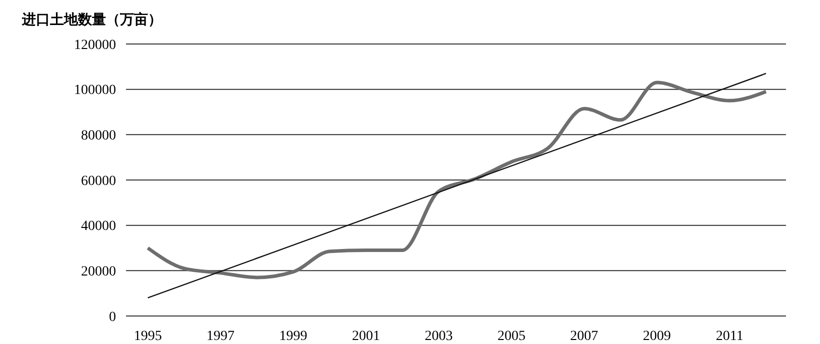 The width and height of the screenshot is (820, 344). What do you see at coordinates (438, 336) in the screenshot?
I see `x-tick-label: 2003` at bounding box center [438, 336].